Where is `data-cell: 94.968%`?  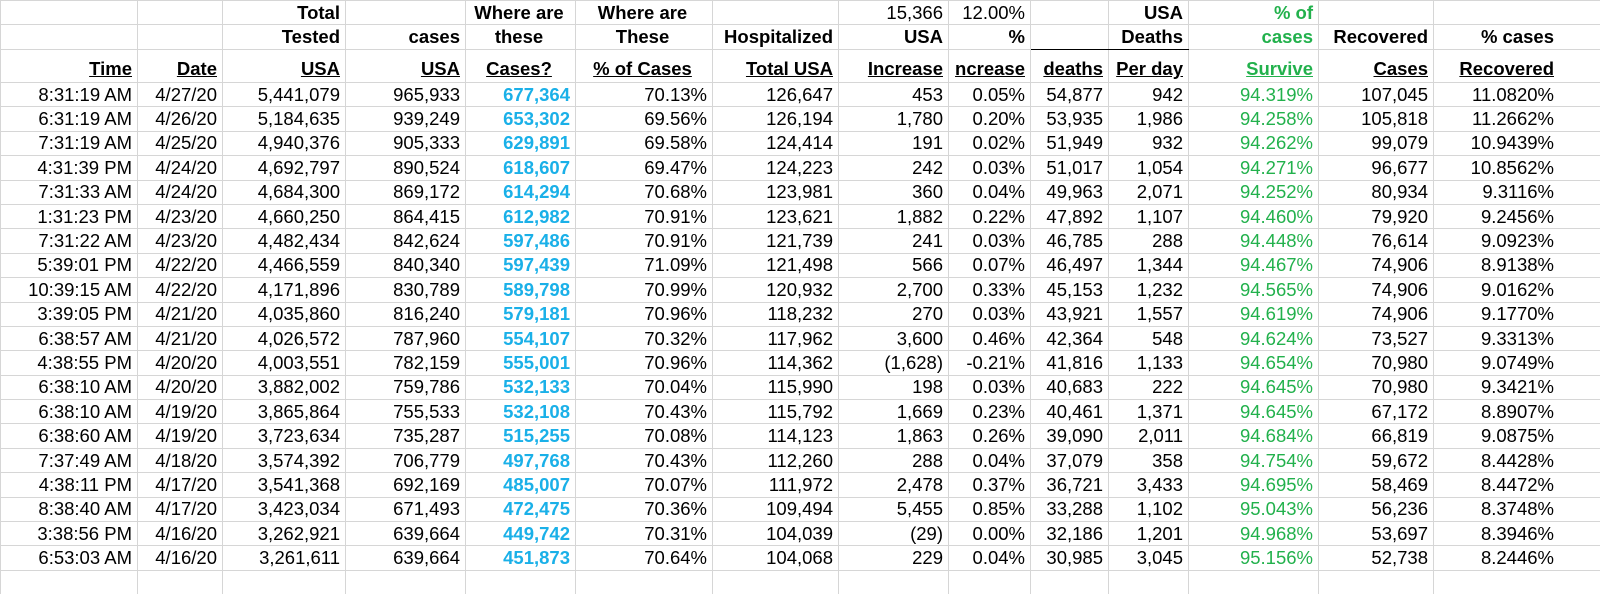 data-cell: 94.968% is located at coordinates (1253, 534).